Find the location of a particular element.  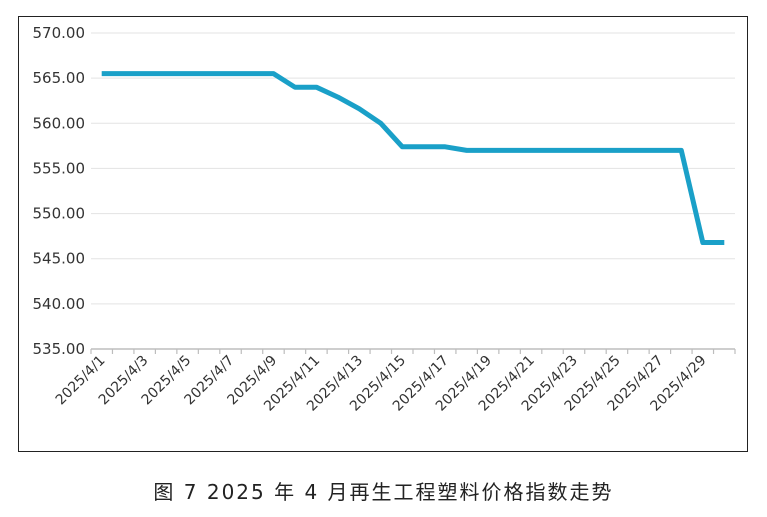

y-tick-label: 565.00 is located at coordinates (59, 78).